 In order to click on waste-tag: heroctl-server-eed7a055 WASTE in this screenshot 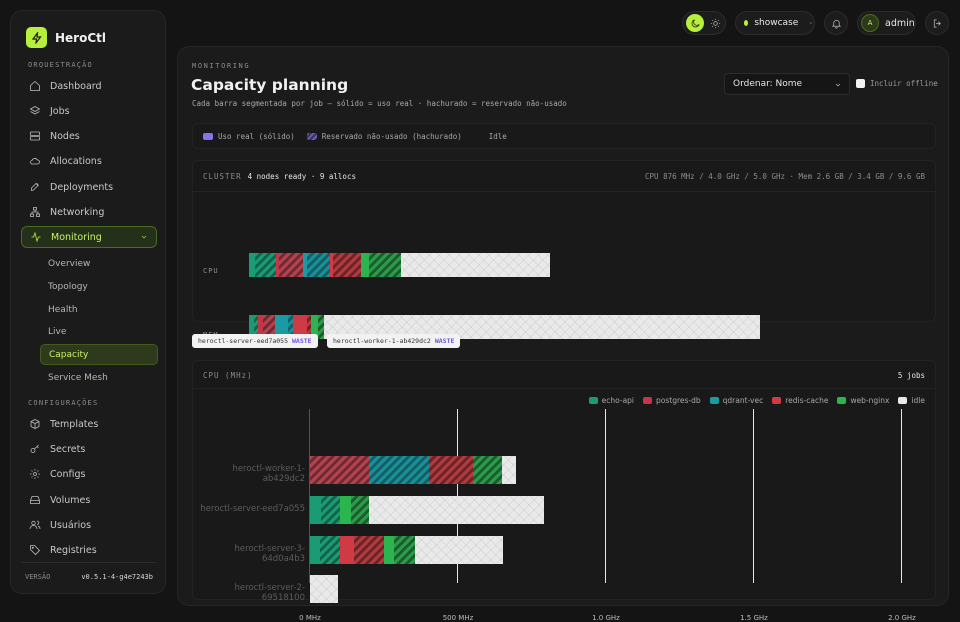, I will do `click(255, 341)`.